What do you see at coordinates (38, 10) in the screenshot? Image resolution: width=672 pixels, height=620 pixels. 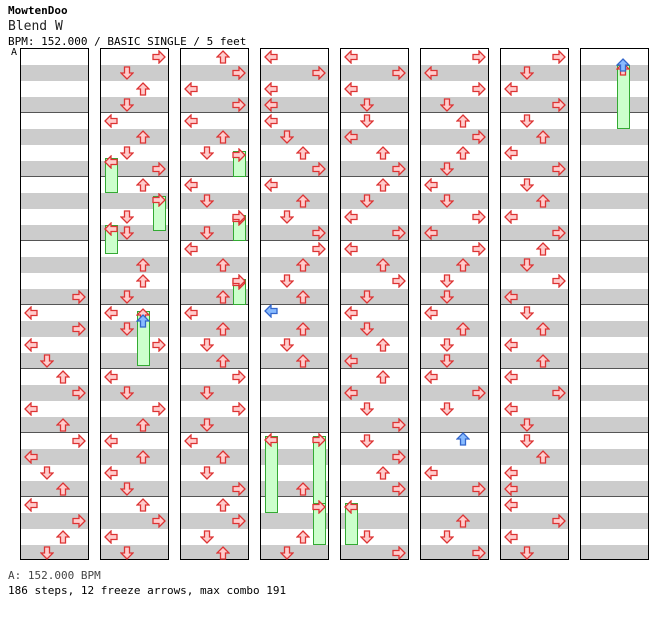 I see `artist-name: MowtenDoo` at bounding box center [38, 10].